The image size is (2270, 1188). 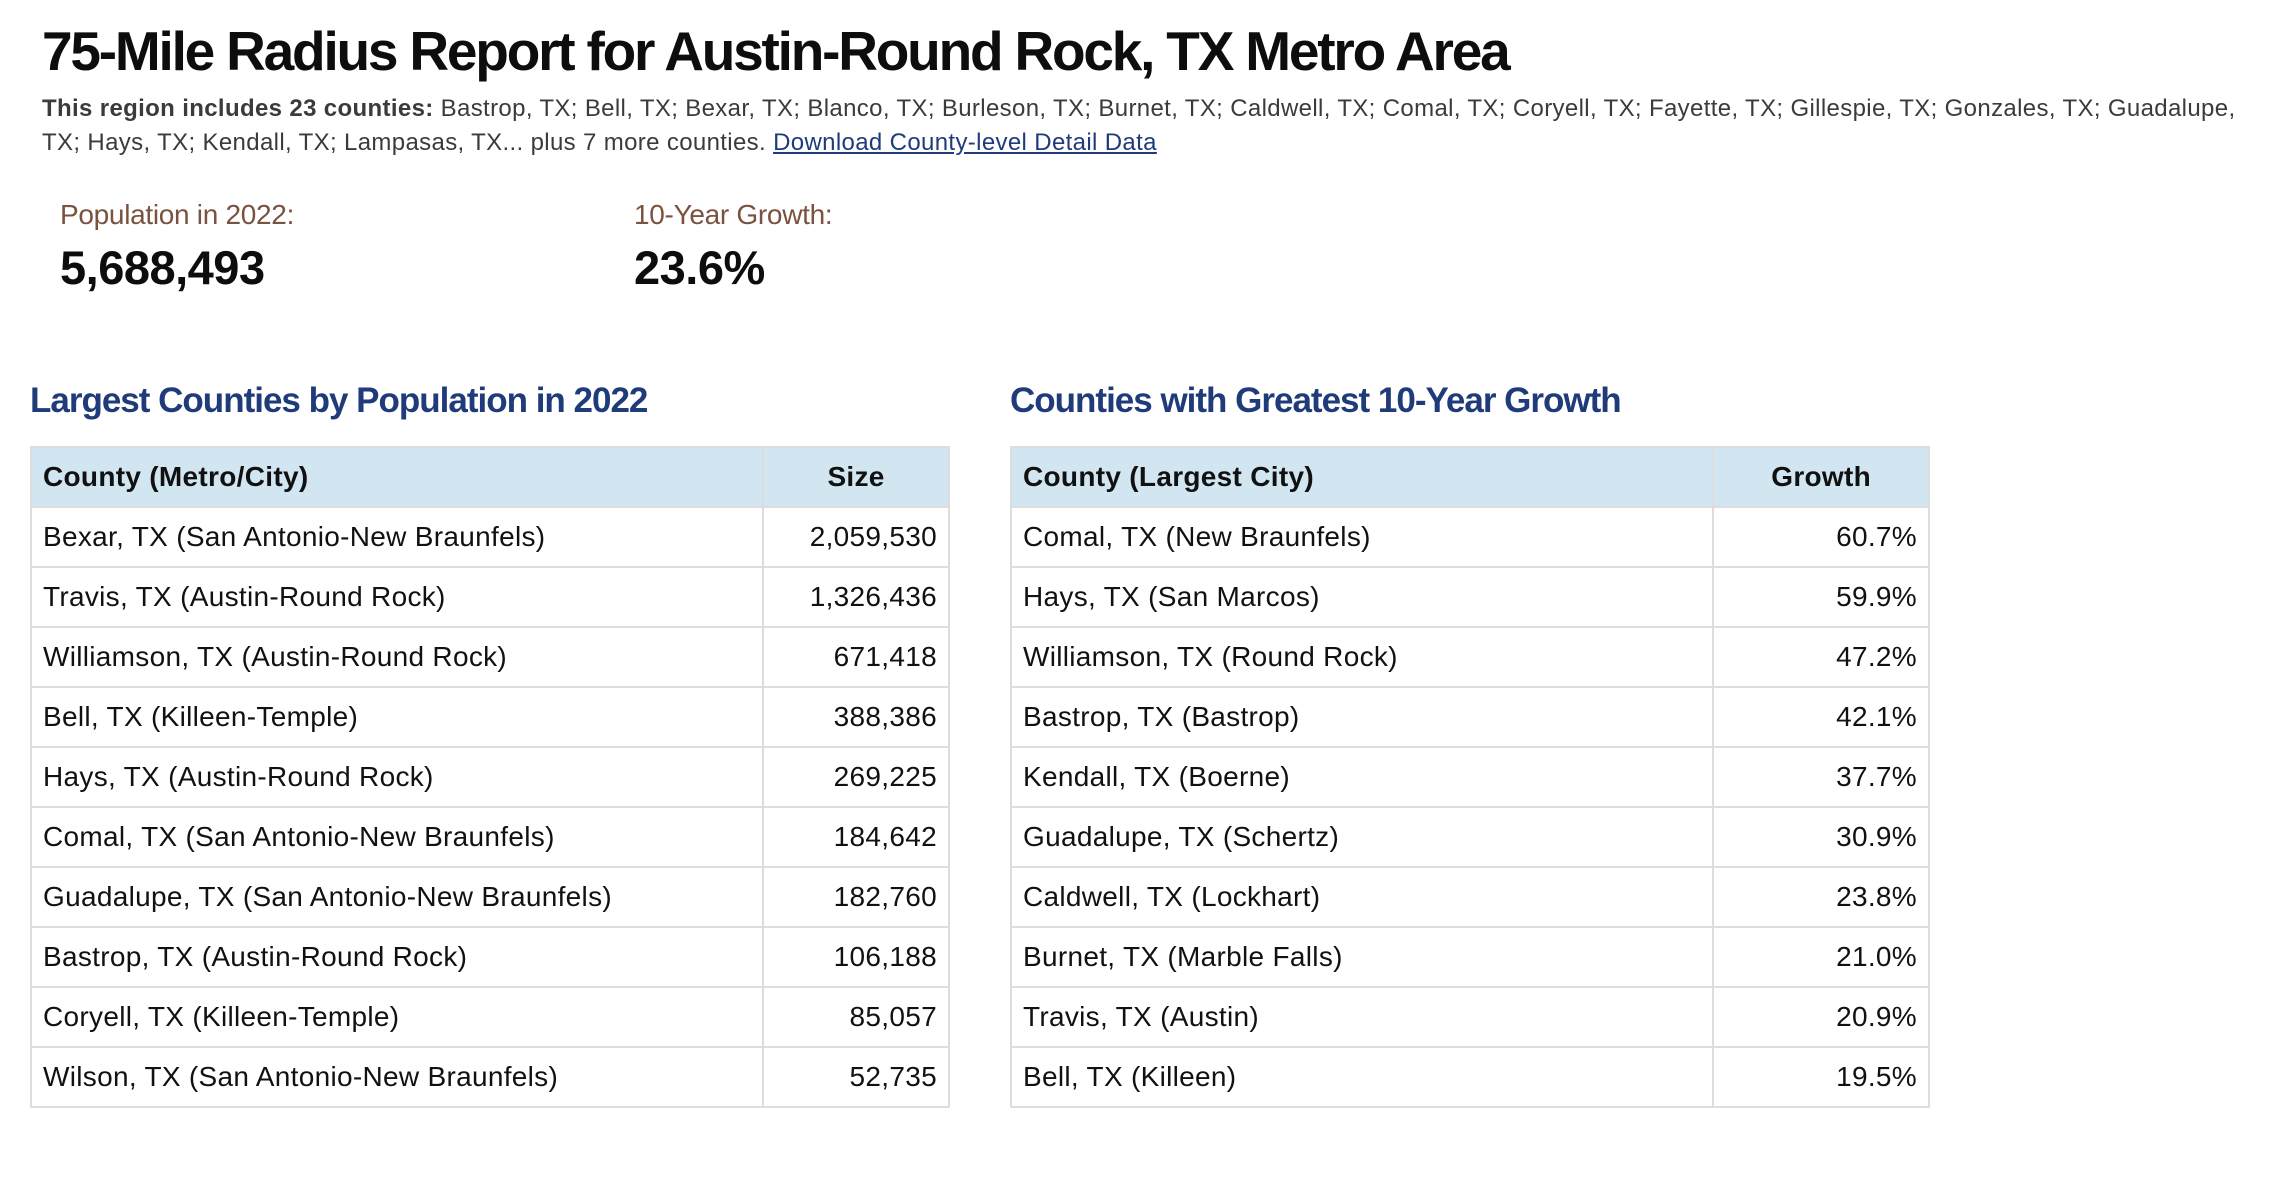 I want to click on county-cell: Hays, TX (Austin-Round Rock), so click(x=397, y=777).